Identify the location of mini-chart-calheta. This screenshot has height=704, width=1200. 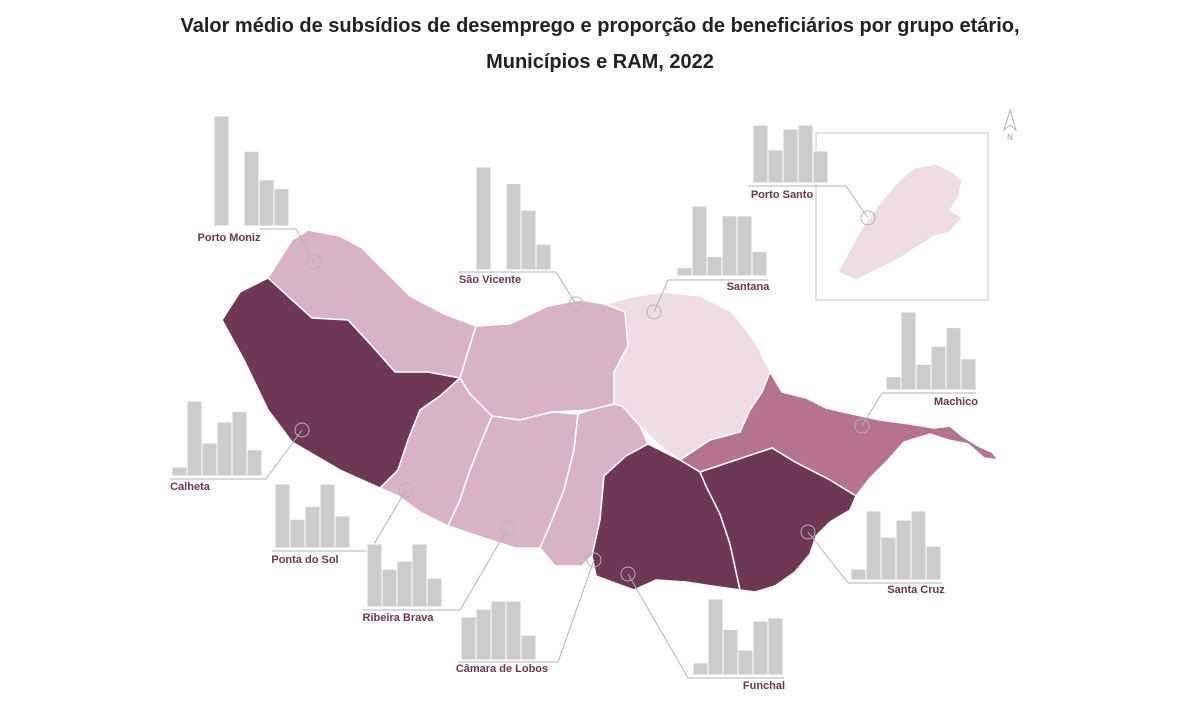
(217, 438).